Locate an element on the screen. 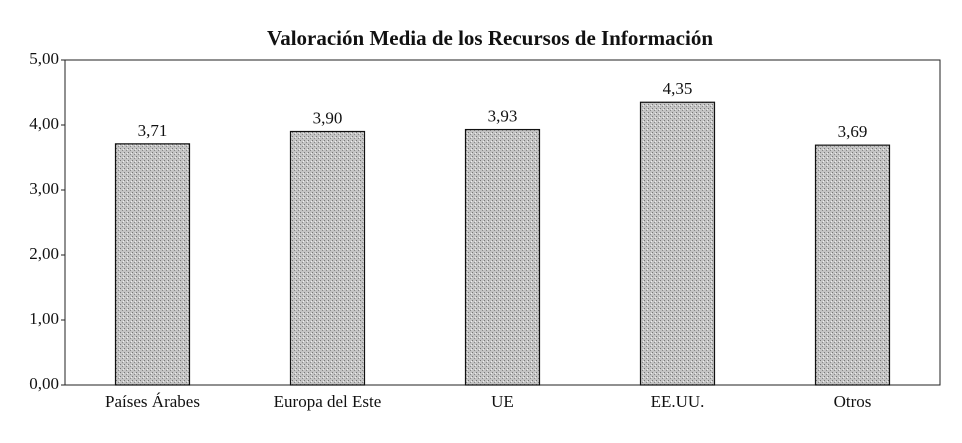 Image resolution: width=962 pixels, height=443 pixels. y-tick-label: 5,00 is located at coordinates (44, 58).